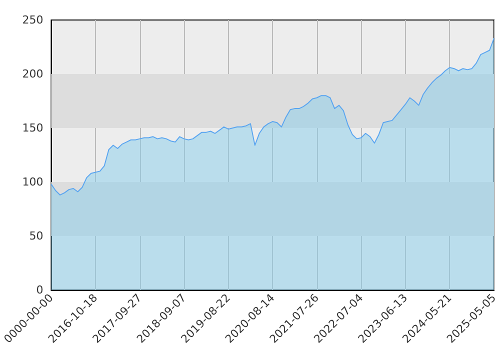 The width and height of the screenshot is (500, 350). Describe the element at coordinates (33, 182) in the screenshot. I see `y-tick-label: 100` at that location.